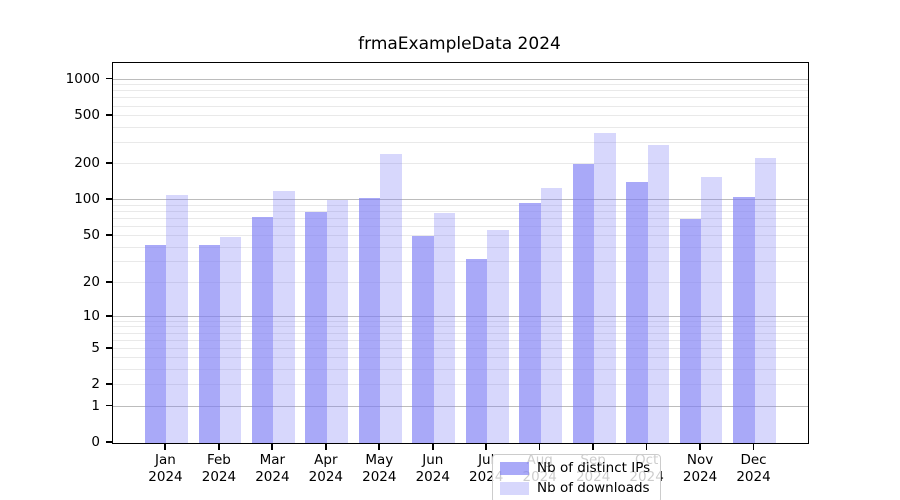 This screenshot has width=900, height=500. Describe the element at coordinates (583, 303) in the screenshot. I see `bar-ips-sep` at that location.